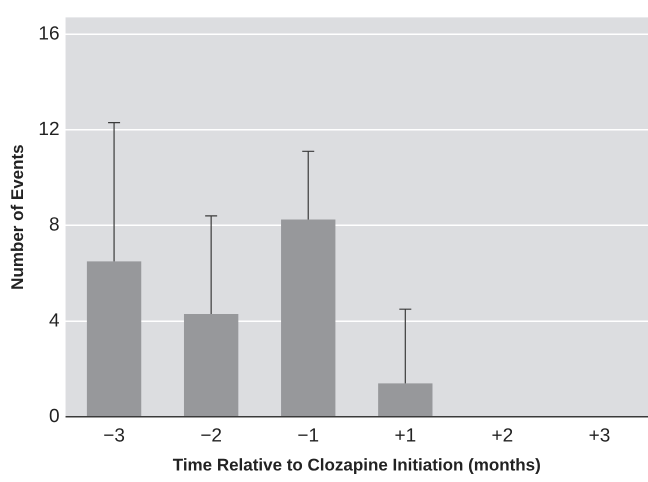 Image resolution: width=648 pixels, height=482 pixels. Describe the element at coordinates (599, 435) in the screenshot. I see `x-tick-label: +3` at that location.